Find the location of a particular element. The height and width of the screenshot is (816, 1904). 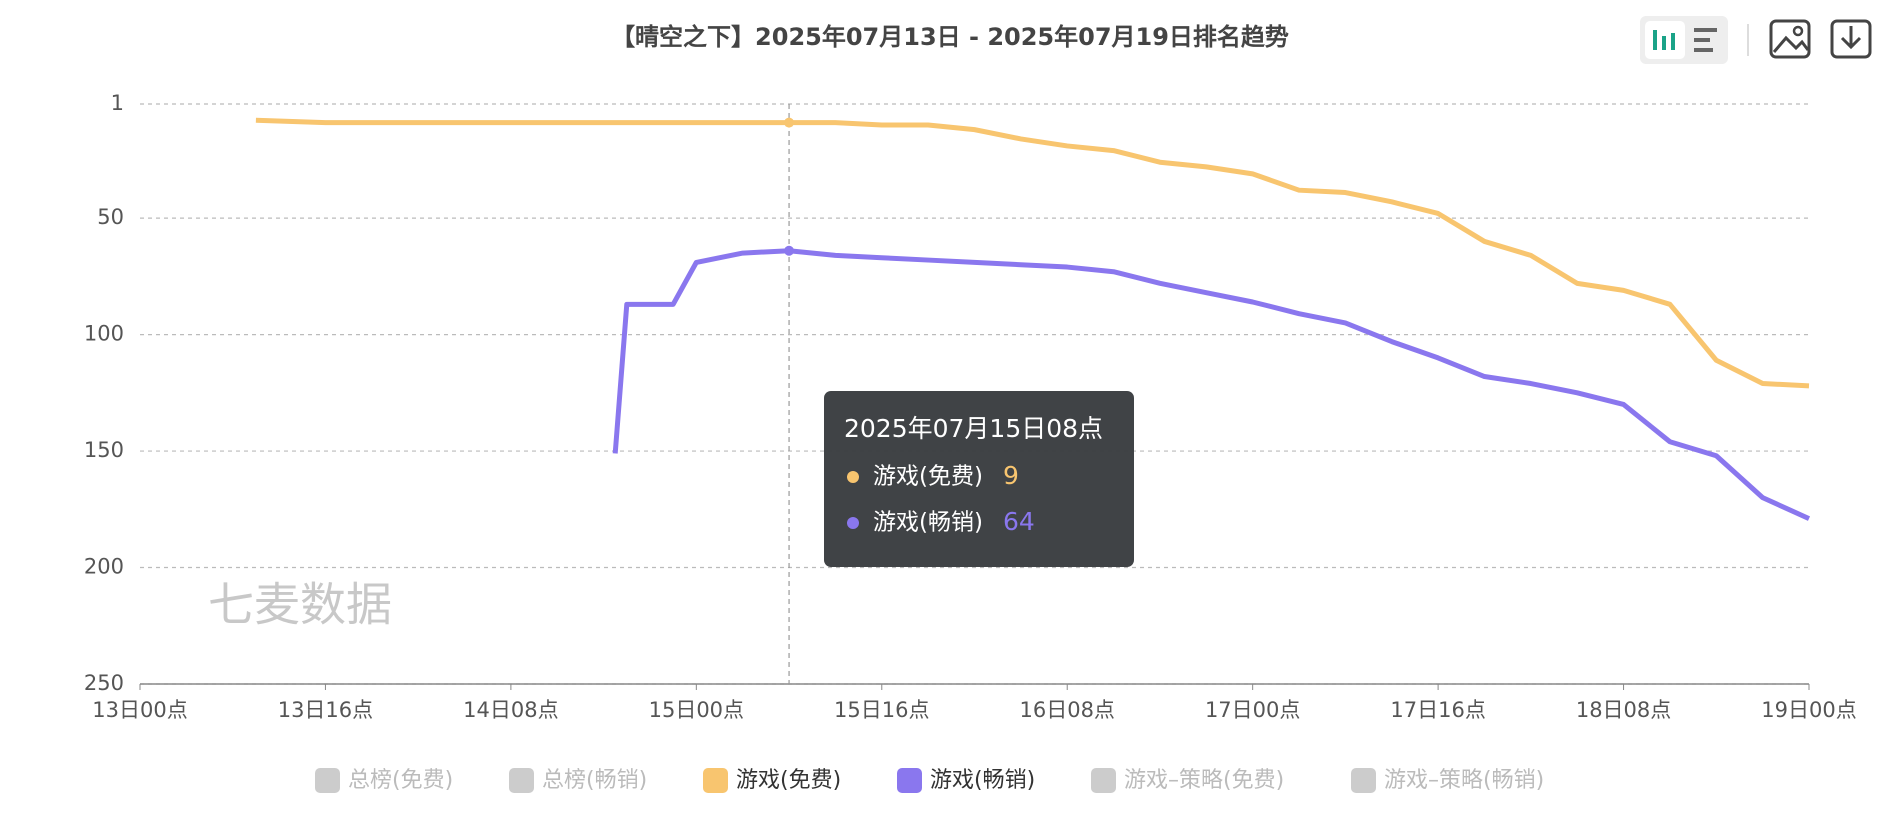

y-tick-label: 250 is located at coordinates (104, 683).